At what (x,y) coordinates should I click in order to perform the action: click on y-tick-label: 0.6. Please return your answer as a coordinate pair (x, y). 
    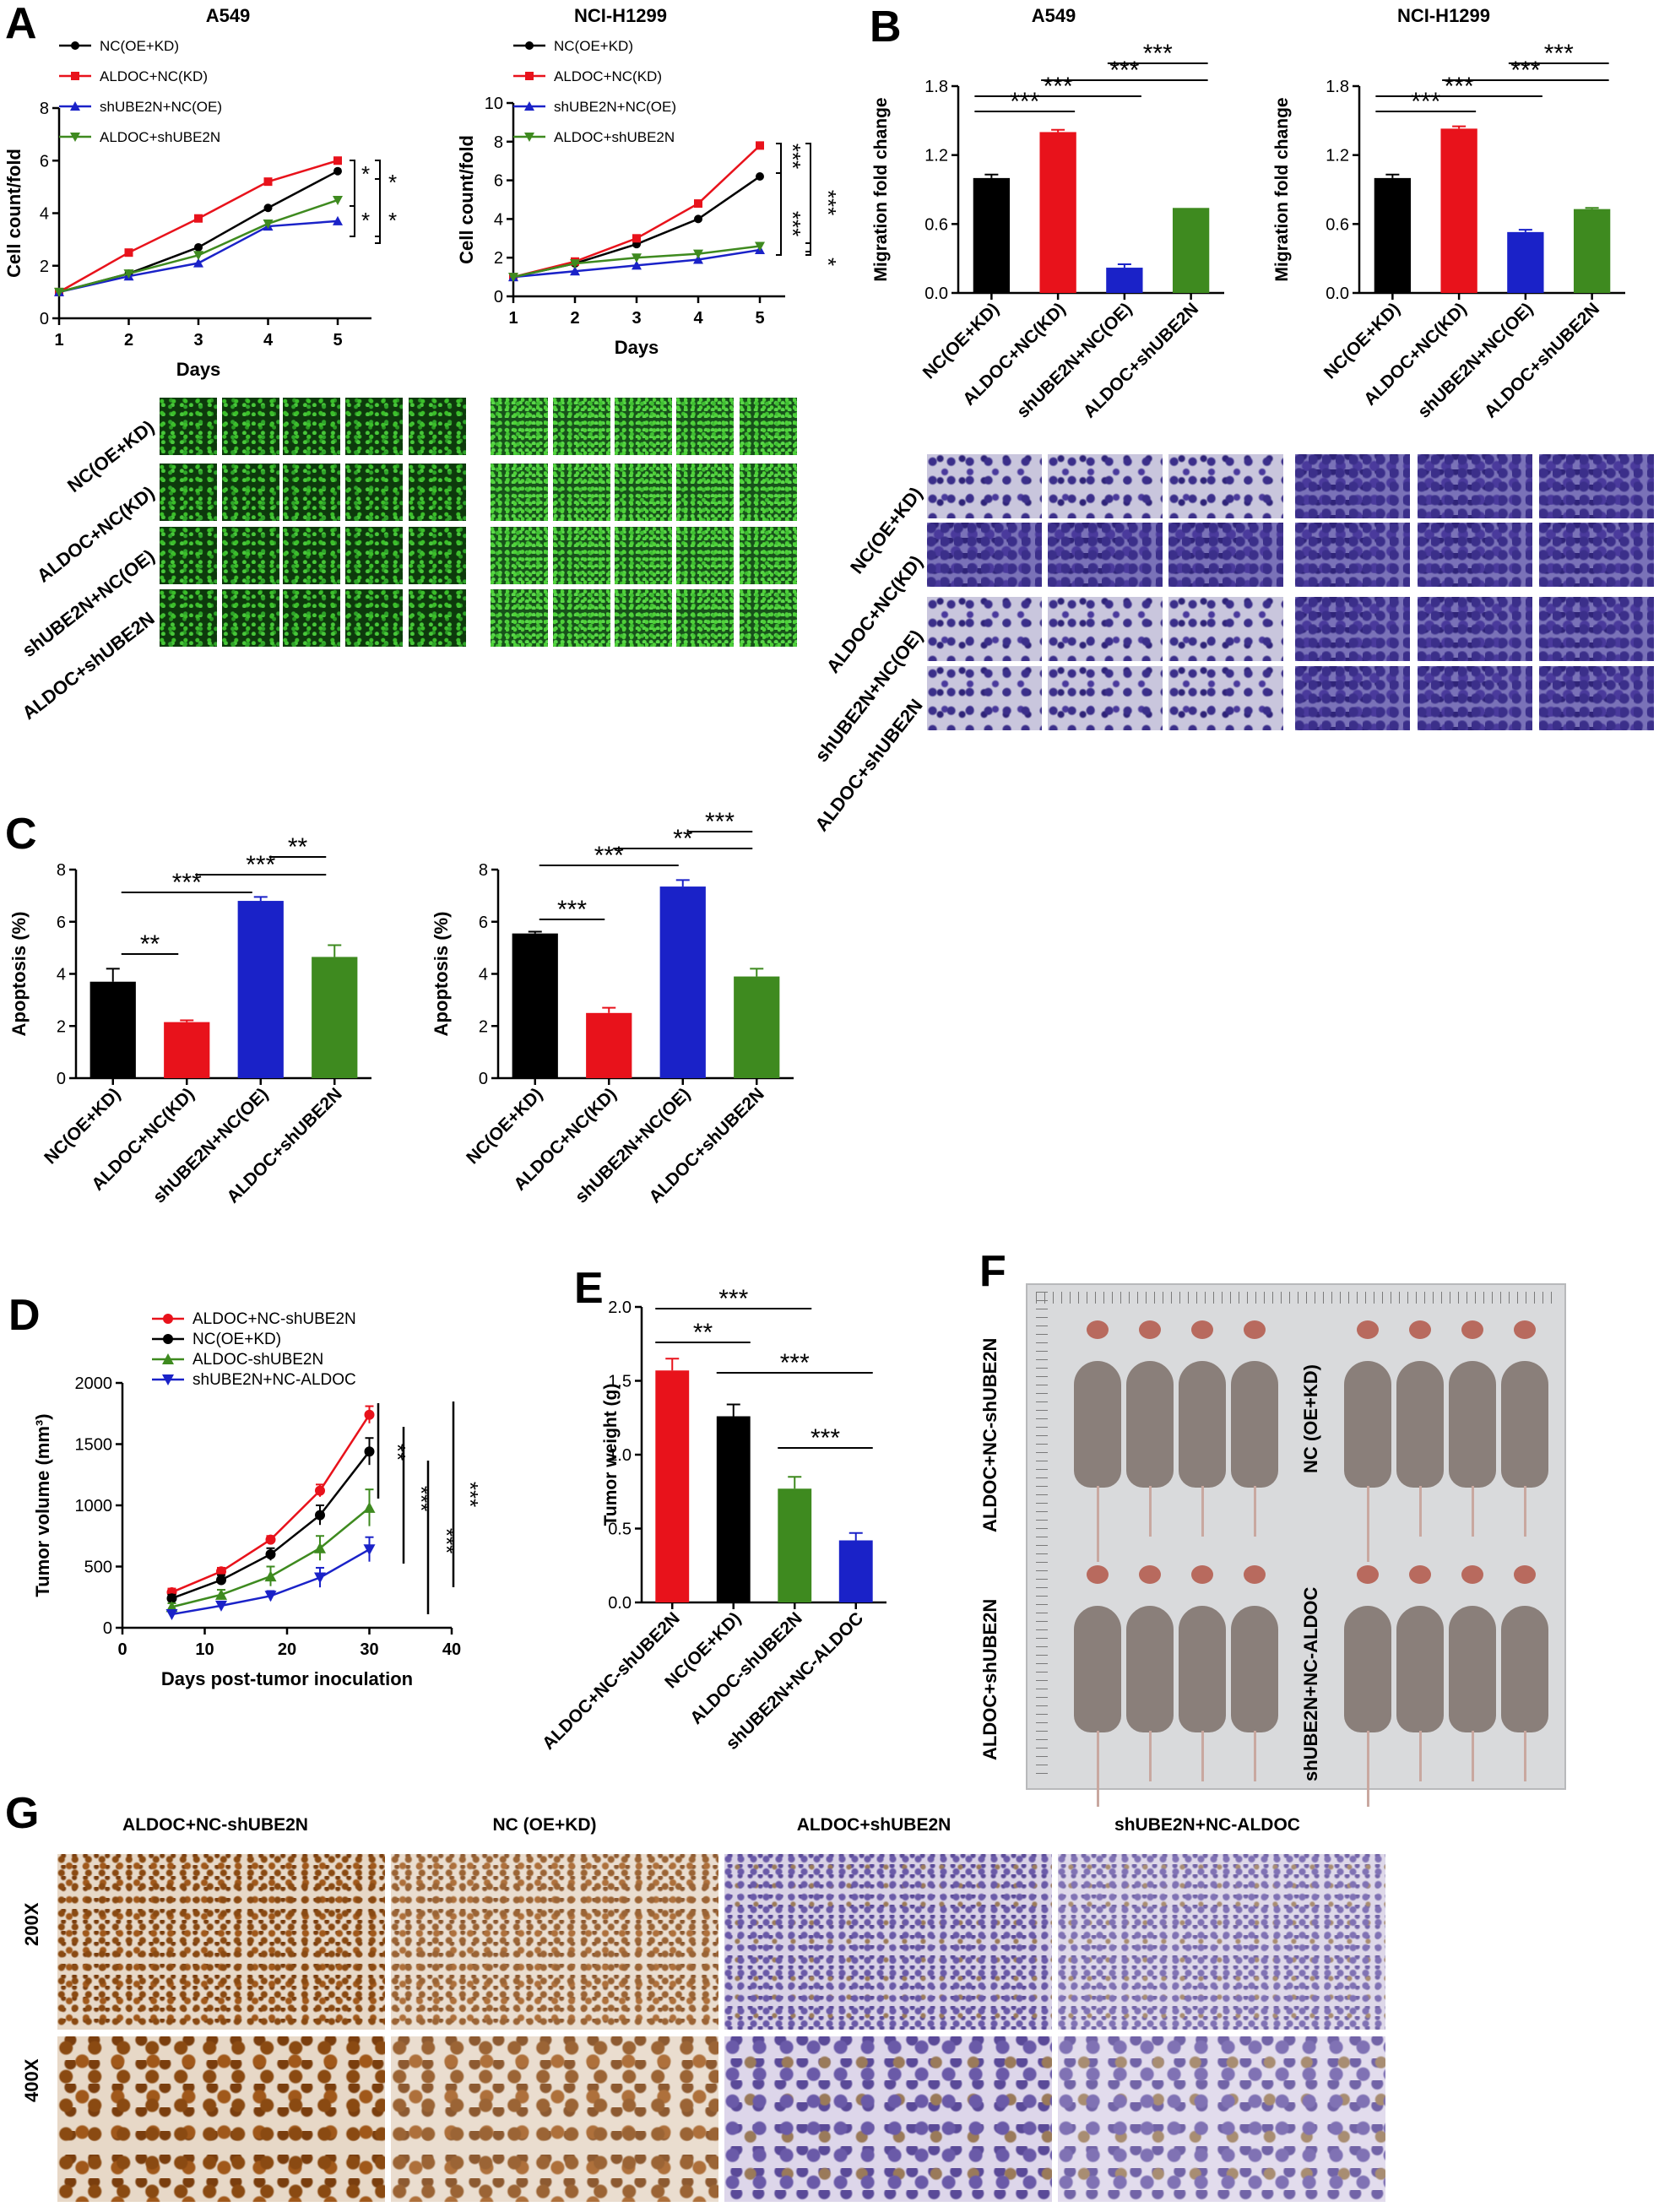
    Looking at the image, I should click on (1338, 224).